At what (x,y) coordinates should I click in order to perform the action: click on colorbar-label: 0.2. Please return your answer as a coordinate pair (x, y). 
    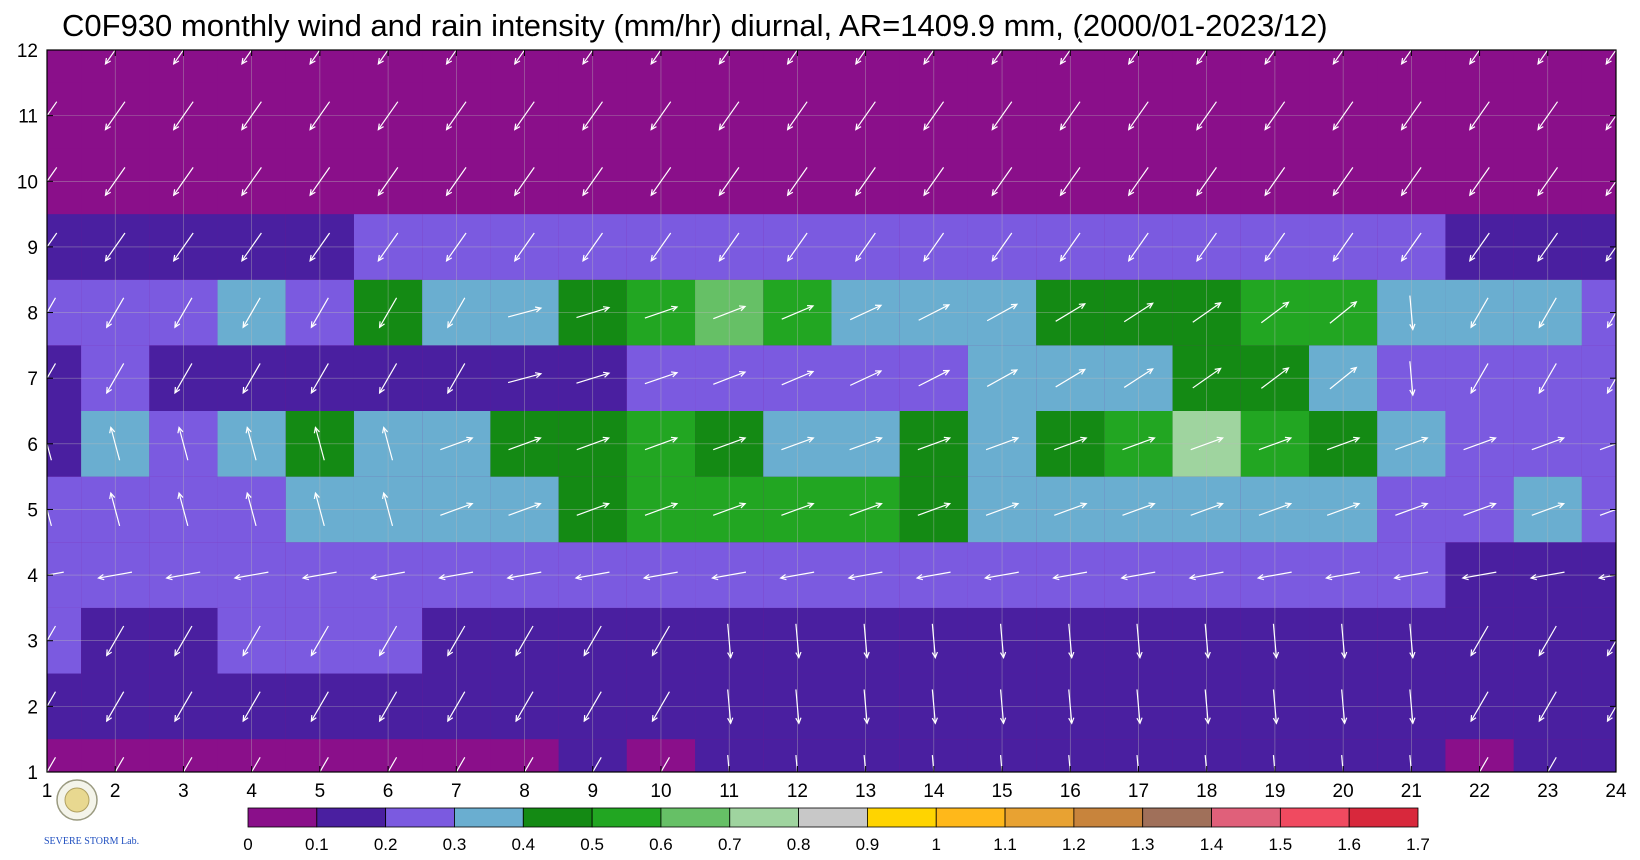
    Looking at the image, I should click on (386, 844).